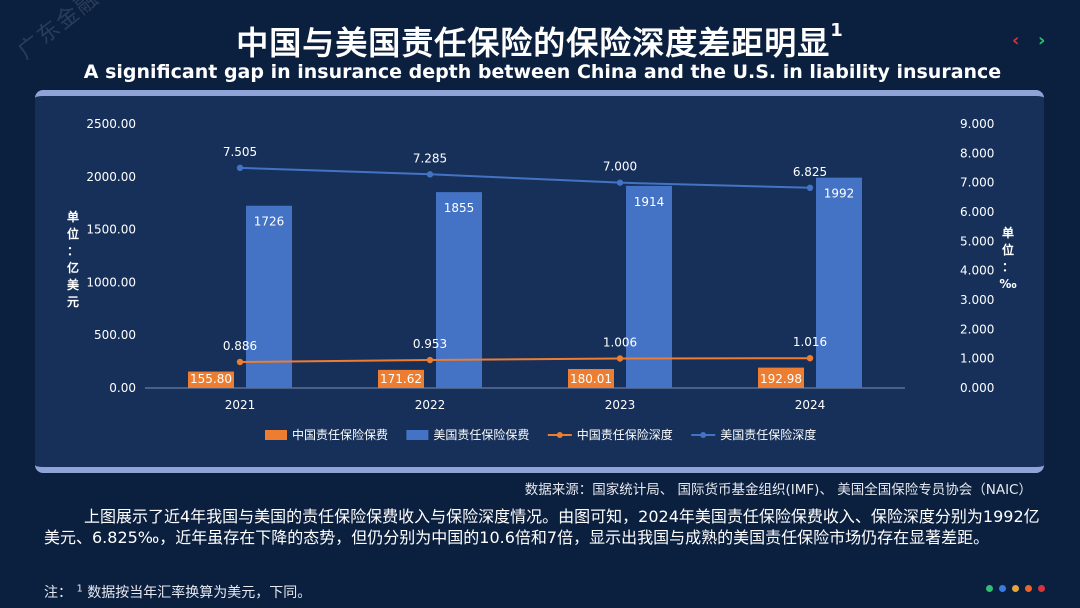 Image resolution: width=1080 pixels, height=608 pixels. I want to click on legend-label: 美国责任保险深度, so click(768, 434).